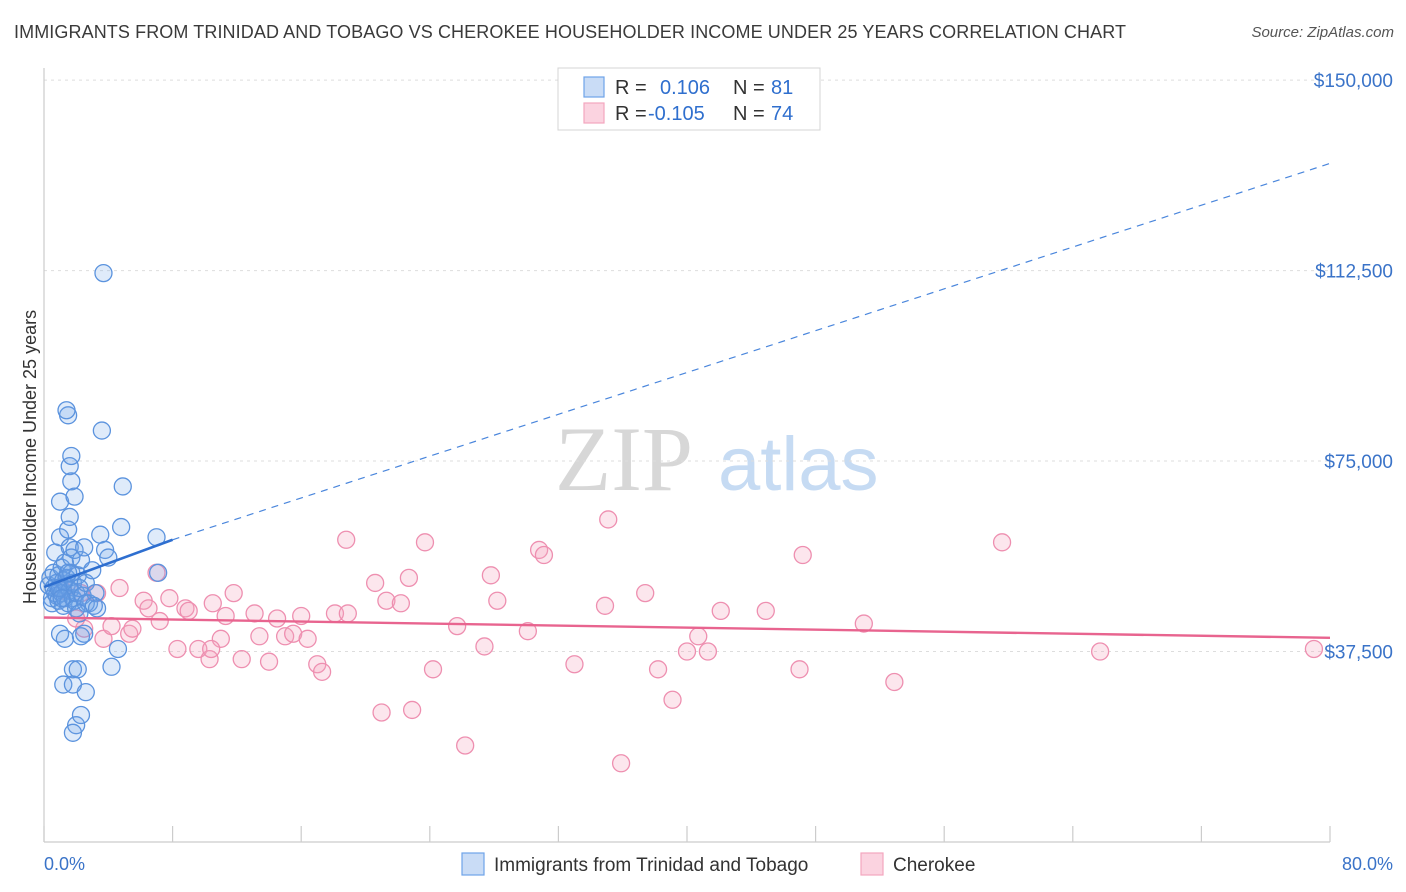  Describe the element at coordinates (1353, 367) in the screenshot. I see `y-axis-tick-labels: $37,500 $75,000 $112,500 $150,000` at that location.